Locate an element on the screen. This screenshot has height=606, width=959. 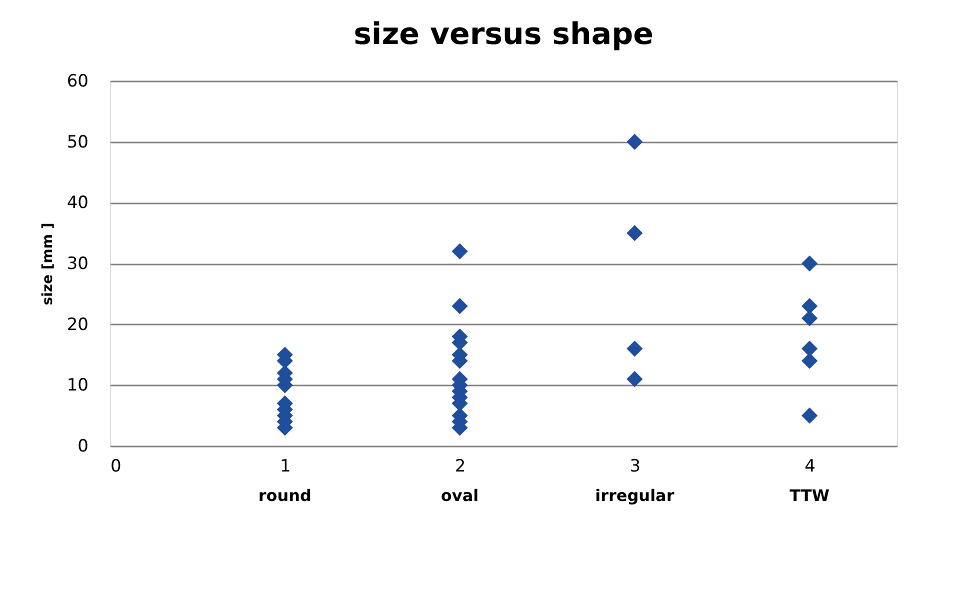
chart-title: size versus shape is located at coordinates (504, 34).